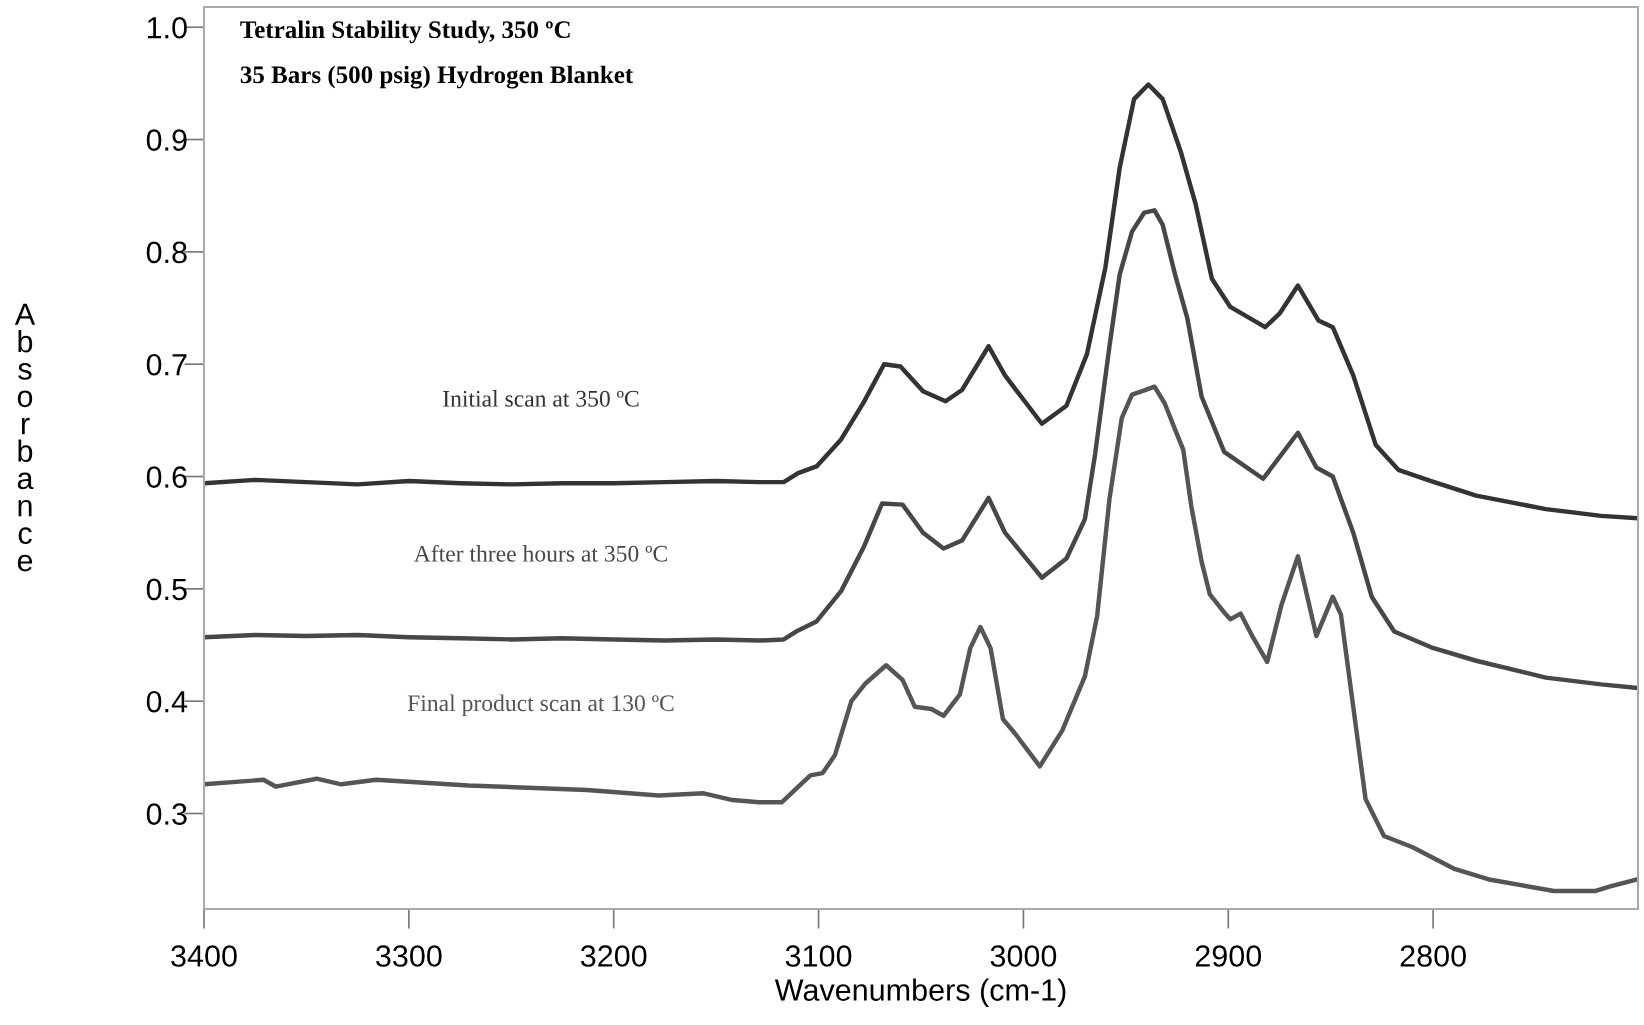  I want to click on x-tick-label: 3300, so click(409, 956).